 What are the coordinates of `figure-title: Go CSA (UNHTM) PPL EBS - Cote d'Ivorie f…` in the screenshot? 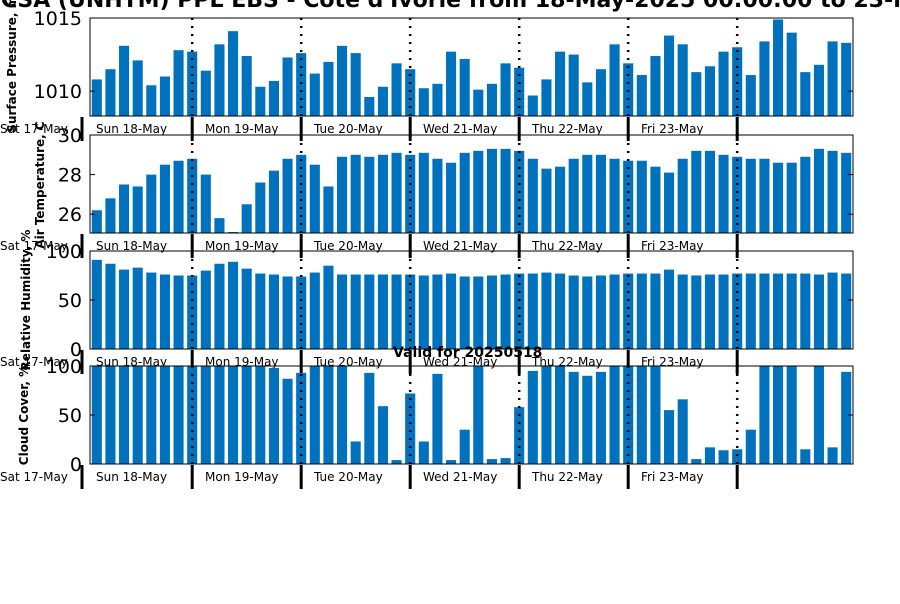 It's located at (450, 6).